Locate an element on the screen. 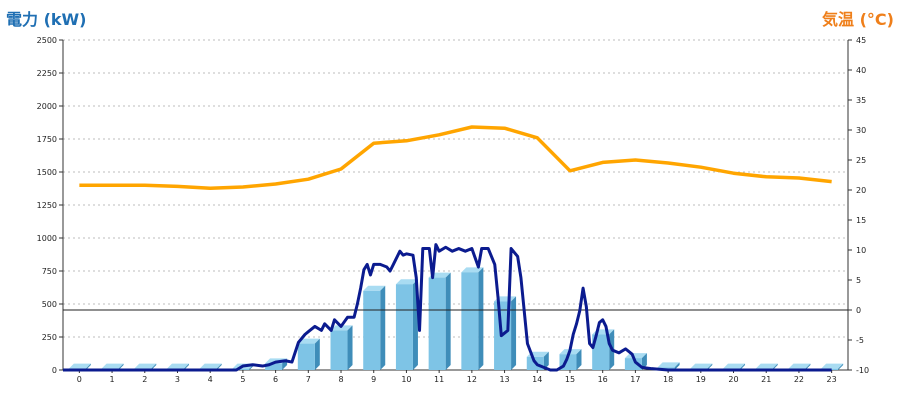  right-tick-label: 15 is located at coordinates (861, 220).